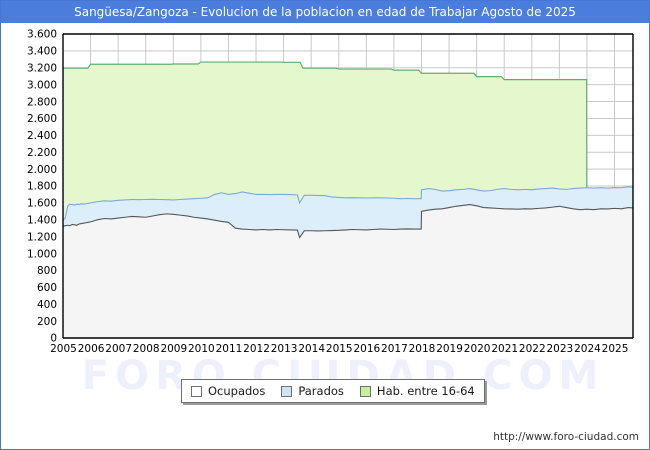 This screenshot has width=650, height=450. Describe the element at coordinates (560, 349) in the screenshot. I see `x-axis-tick-label: 2023` at that location.